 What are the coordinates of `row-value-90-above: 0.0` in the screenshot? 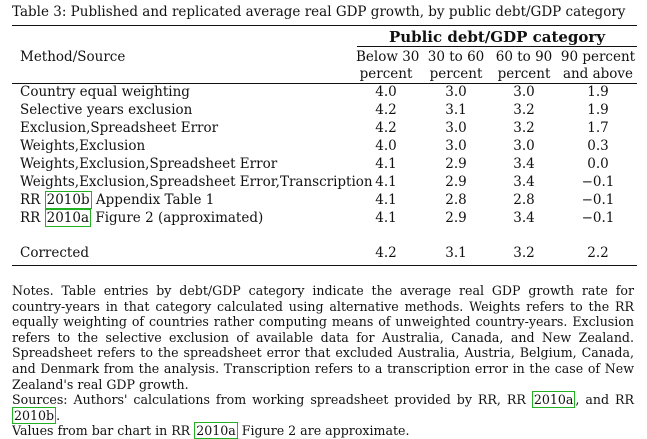 It's located at (598, 164).